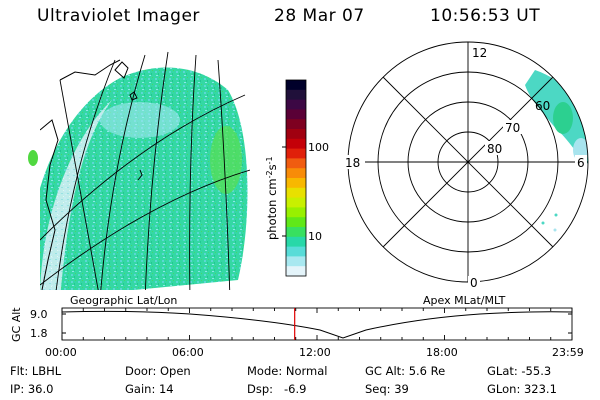 The height and width of the screenshot is (400, 600). Describe the element at coordinates (188, 352) in the screenshot. I see `time-tick-0600: 06:00` at that location.